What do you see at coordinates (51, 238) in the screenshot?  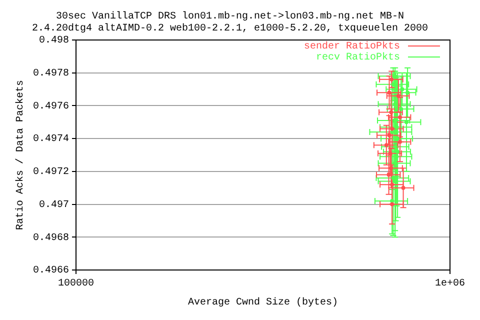 I see `y-tick-label: 0.4968` at bounding box center [51, 238].